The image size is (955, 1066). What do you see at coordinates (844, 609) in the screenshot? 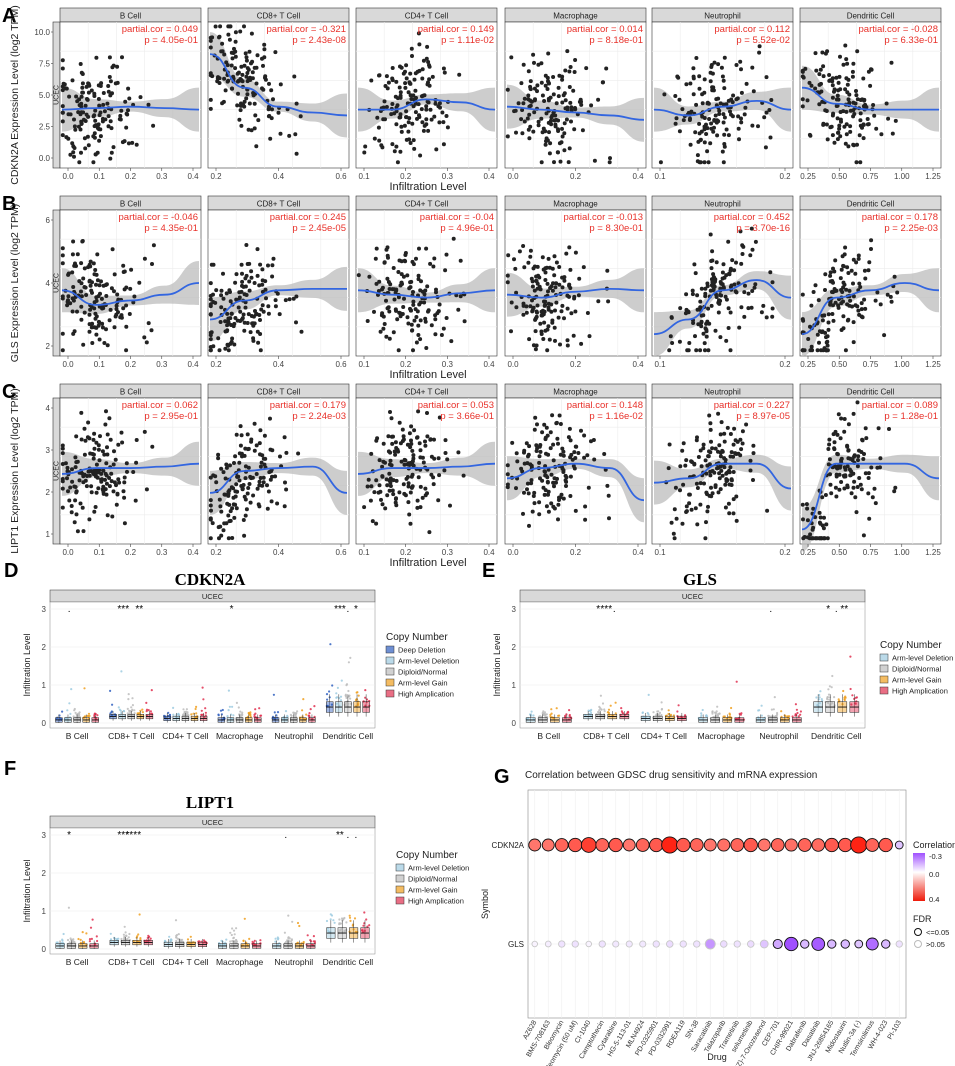
I see `significance-mark: **` at bounding box center [844, 609].